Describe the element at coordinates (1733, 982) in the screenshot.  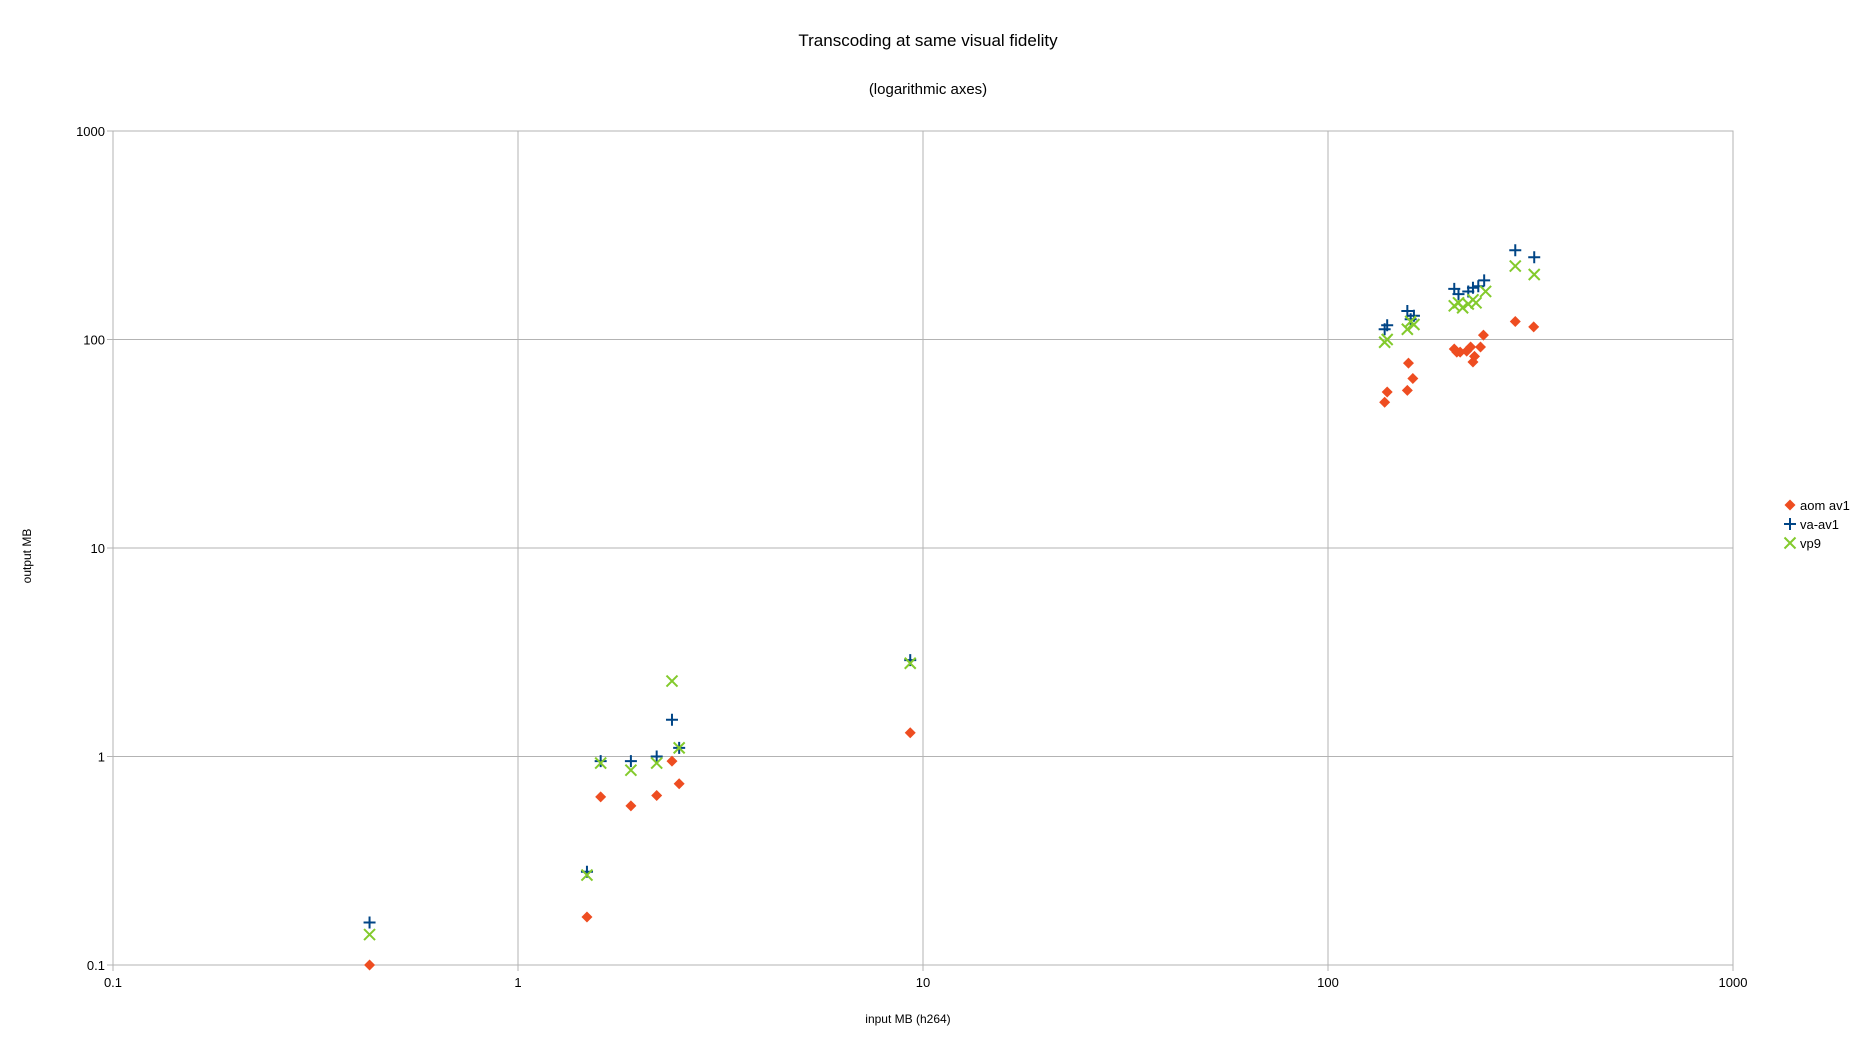
I see `x-tick-label: 1000` at that location.